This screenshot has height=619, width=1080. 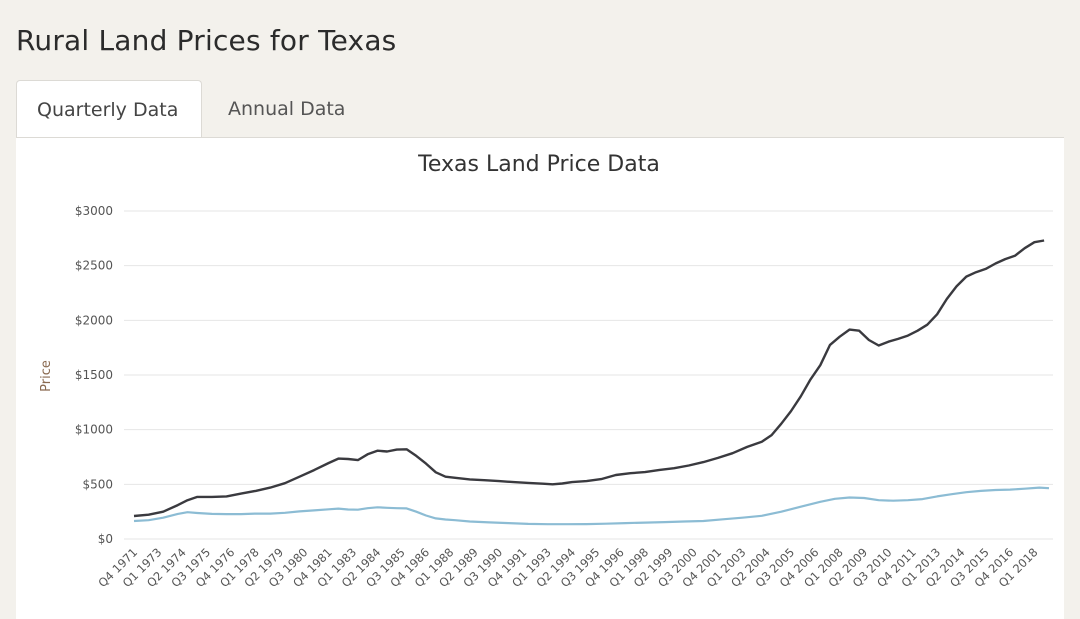 I want to click on y-tick-label: $1500, so click(x=94, y=375).